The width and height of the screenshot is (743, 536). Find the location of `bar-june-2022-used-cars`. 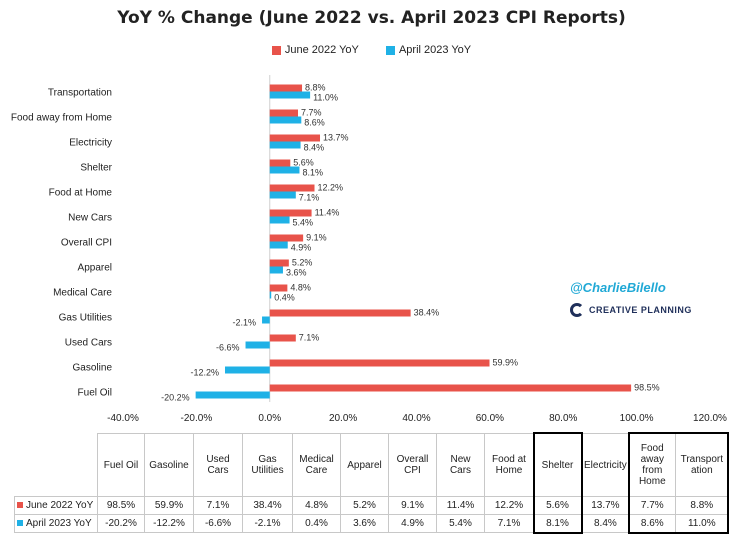

bar-june-2022-used-cars is located at coordinates (282, 338).